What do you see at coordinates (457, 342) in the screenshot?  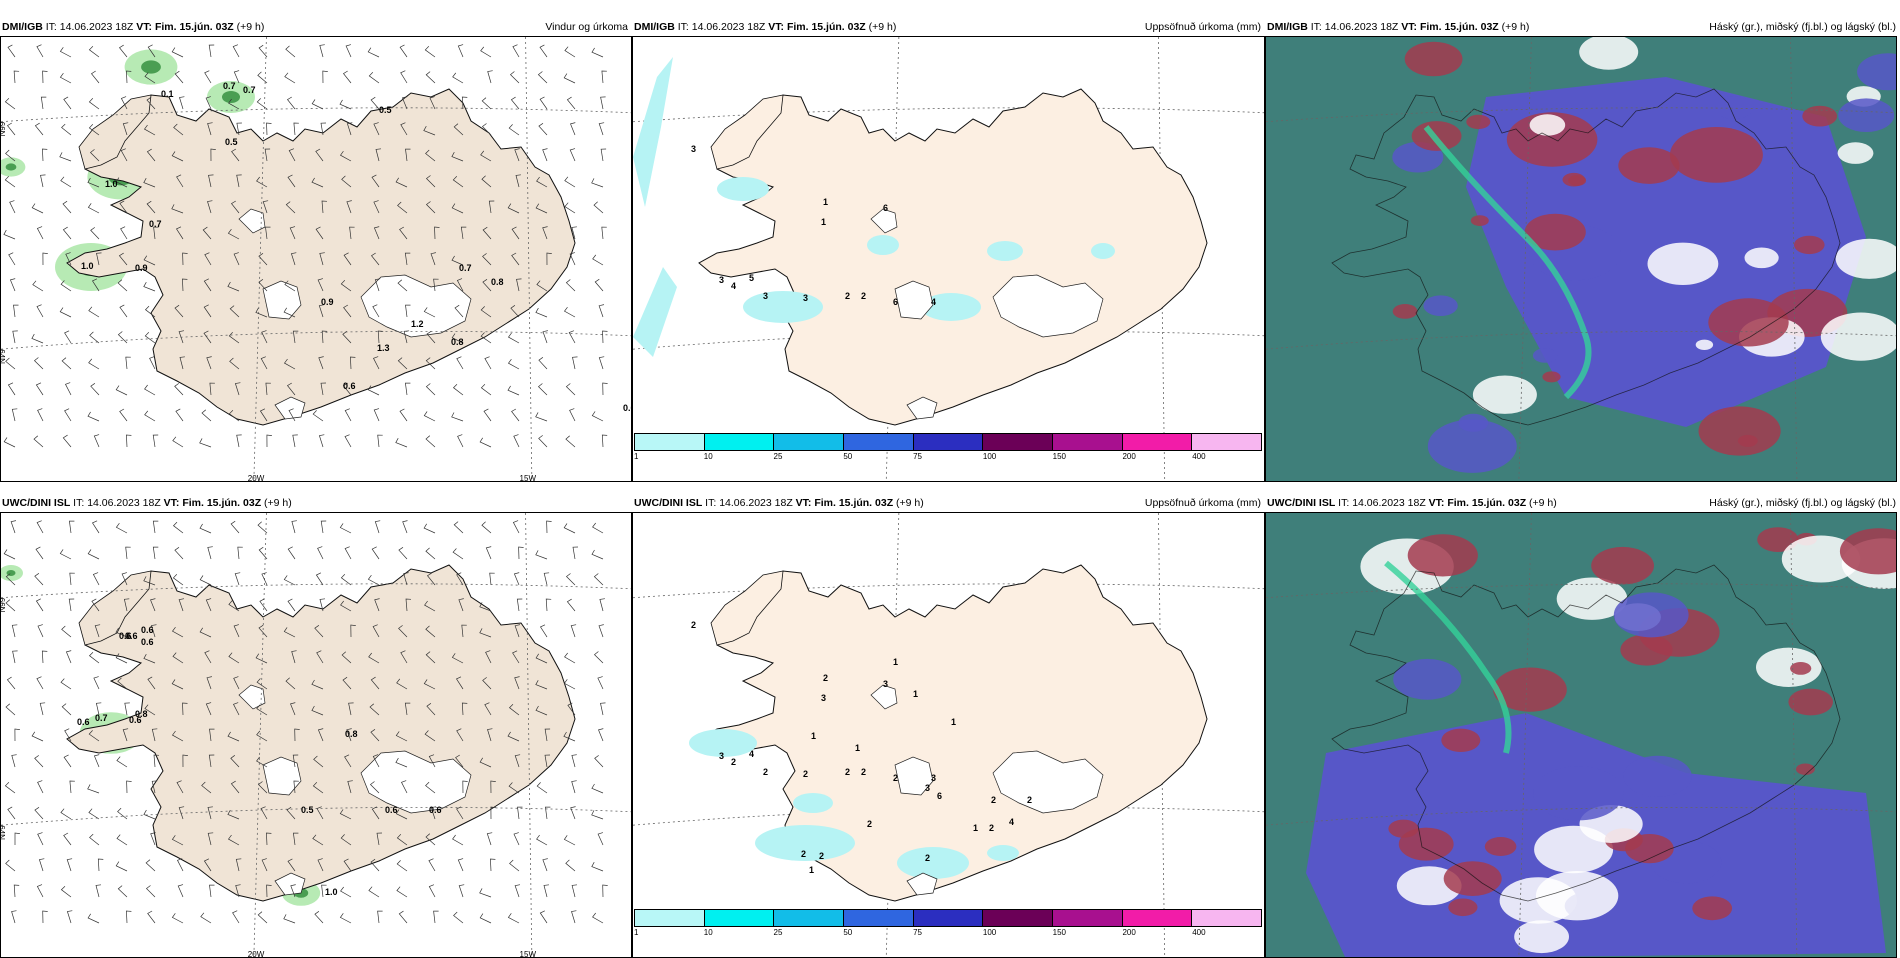 I see `precip-value-label: 0.8` at bounding box center [457, 342].